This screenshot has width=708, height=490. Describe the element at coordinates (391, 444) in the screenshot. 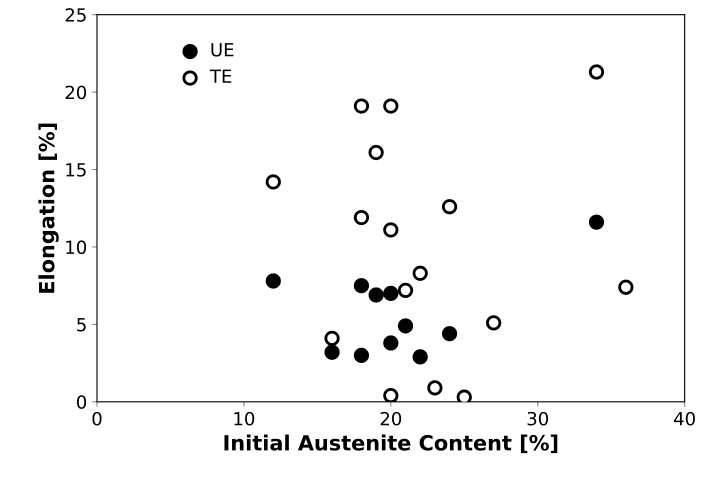

I see `x-axis-title: Initial Austenite Content [%]` at that location.